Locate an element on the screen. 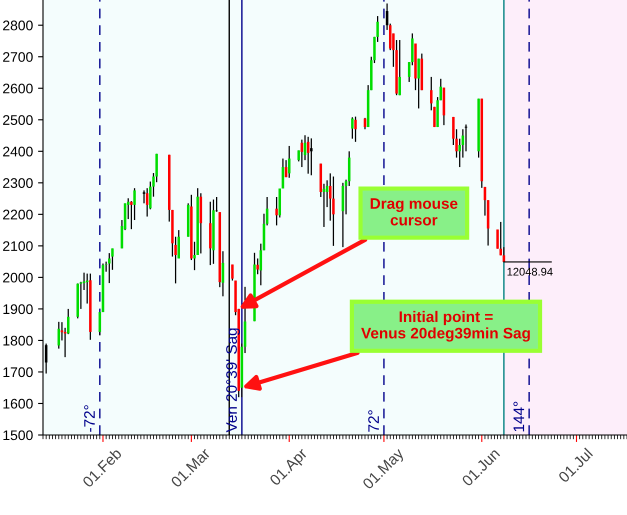 This screenshot has height=515, width=627. y-tick-label: 2100 is located at coordinates (18, 246).